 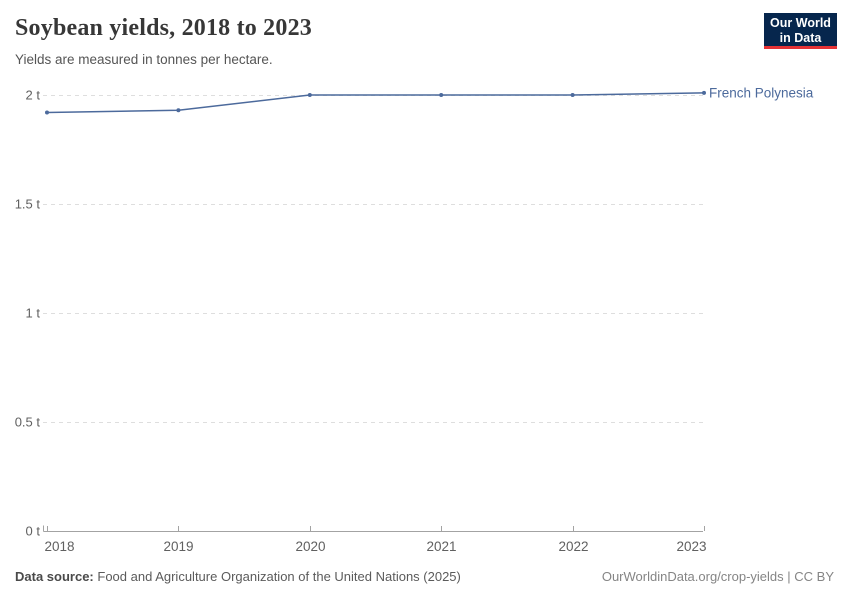 I want to click on x-tick-label: 2019, so click(x=178, y=546).